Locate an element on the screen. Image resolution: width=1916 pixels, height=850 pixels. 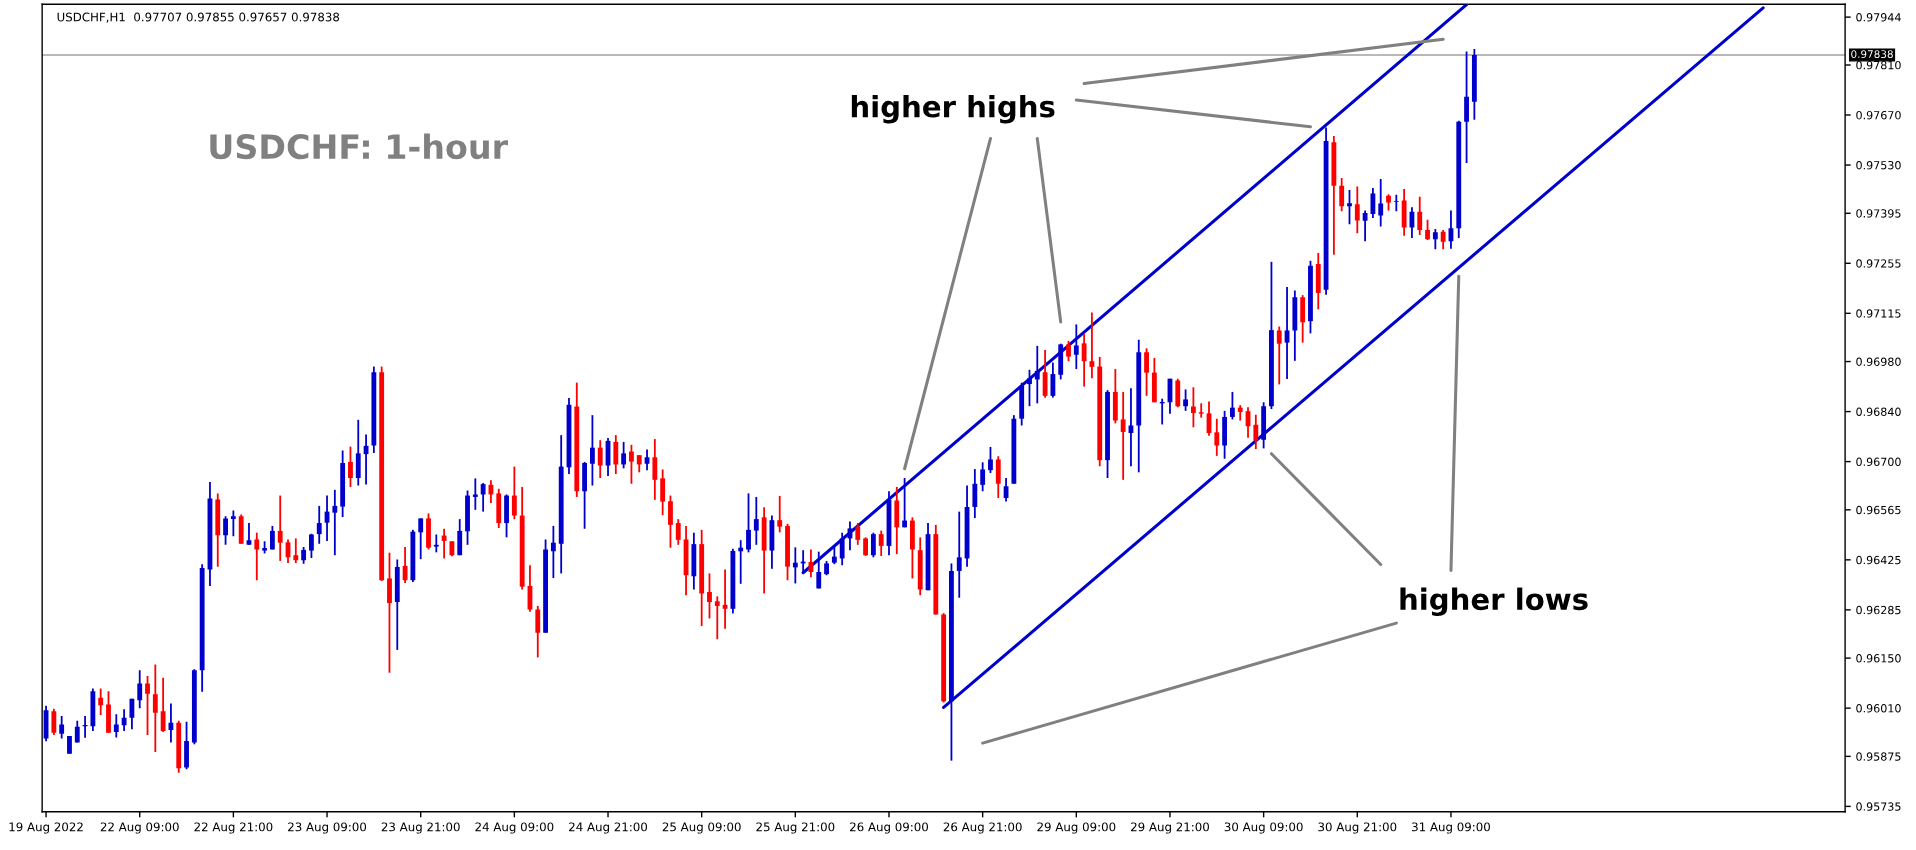
x-tick-label: 31 Aug 09:00 is located at coordinates (1451, 828).